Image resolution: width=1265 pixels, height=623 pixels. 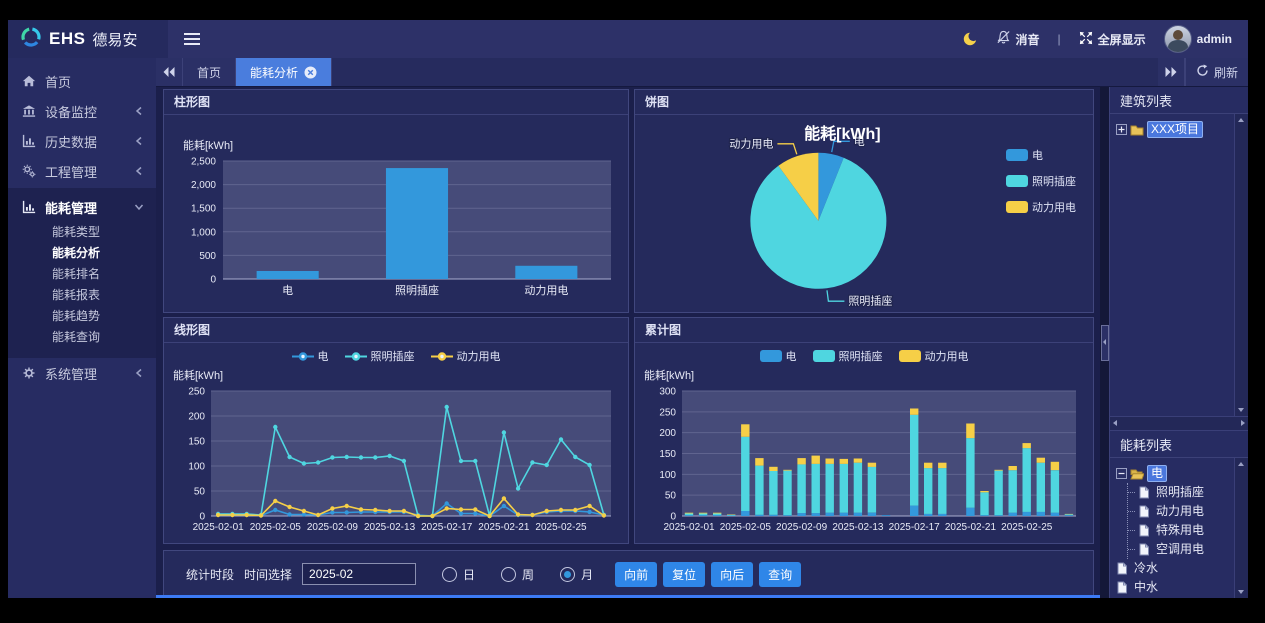 I want to click on query-button: 查询, so click(x=780, y=574).